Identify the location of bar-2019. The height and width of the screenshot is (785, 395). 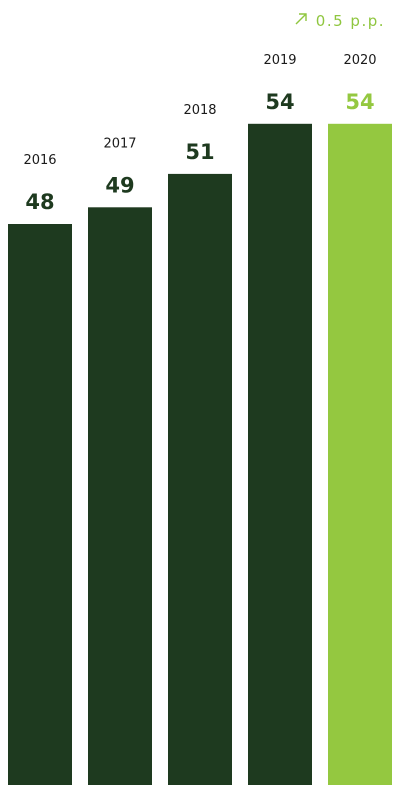
(280, 454).